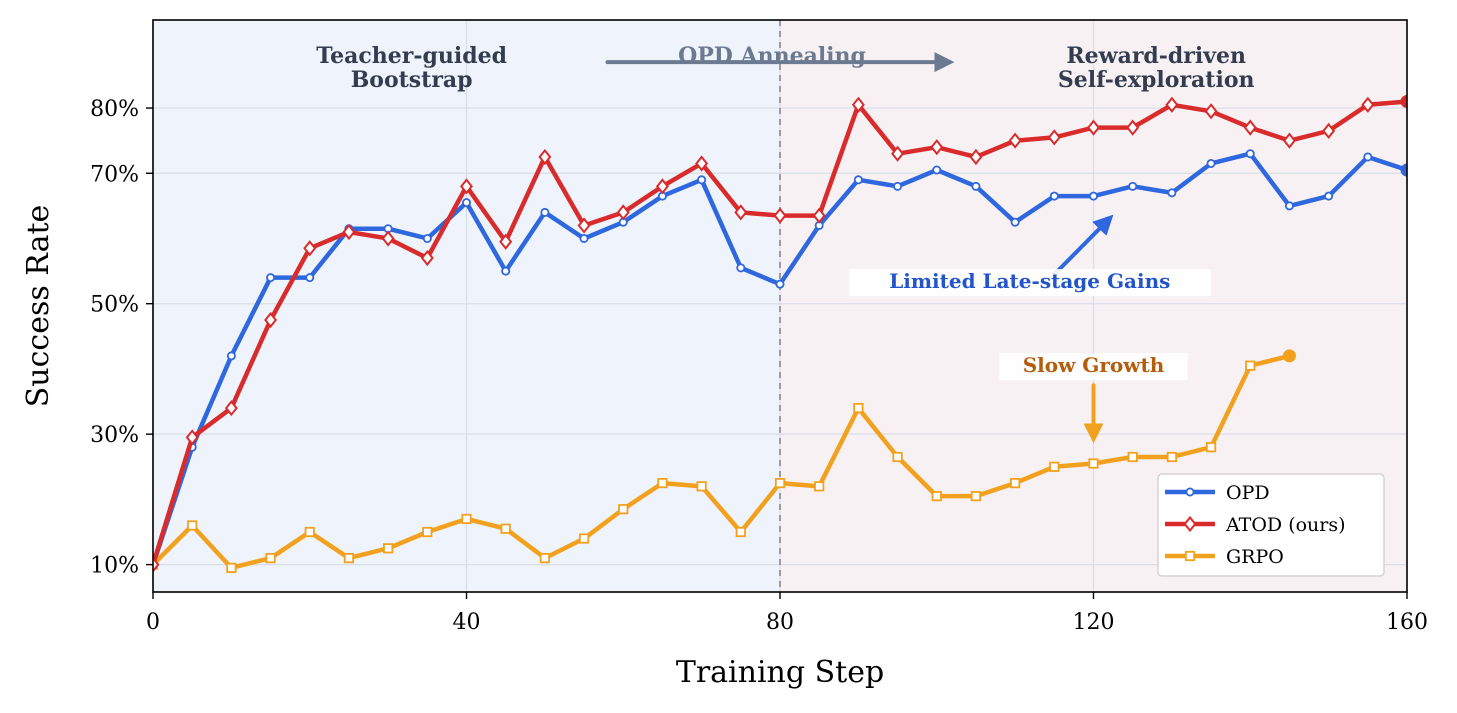 This screenshot has height=713, width=1457. Describe the element at coordinates (1285, 525) in the screenshot. I see `legend-label-atod: ATOD (ours)` at that location.